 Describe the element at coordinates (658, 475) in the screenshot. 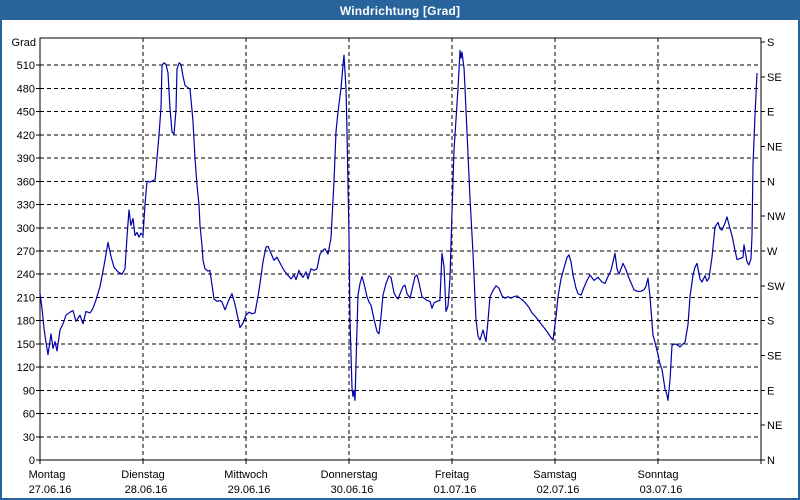

I see `x-day-label: Sonntag` at that location.